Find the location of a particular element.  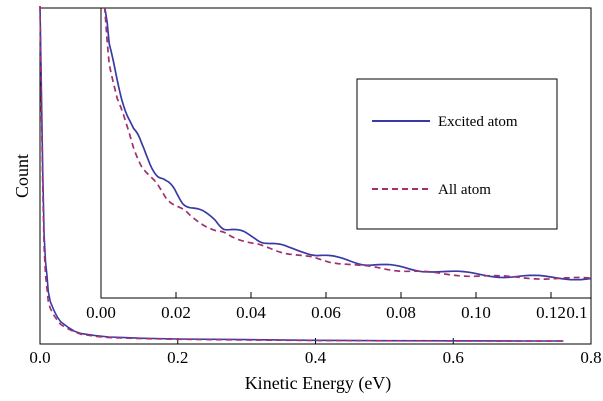

main-x-tick-label: 0.8 is located at coordinates (590, 357).